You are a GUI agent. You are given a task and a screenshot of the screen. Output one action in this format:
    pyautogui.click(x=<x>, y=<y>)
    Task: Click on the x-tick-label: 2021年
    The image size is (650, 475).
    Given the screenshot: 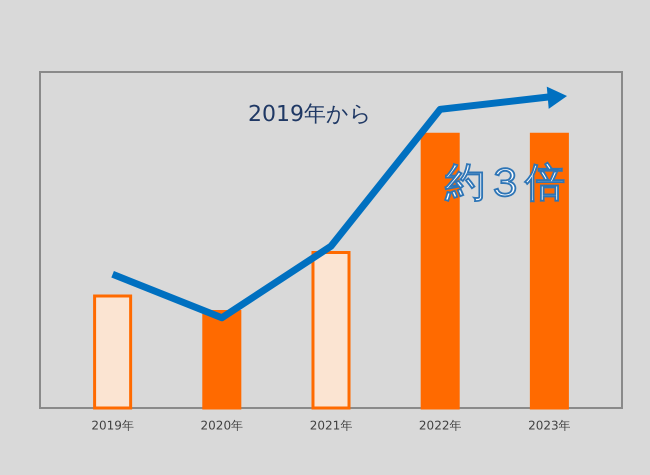 What is the action you would take?
    pyautogui.click(x=331, y=425)
    